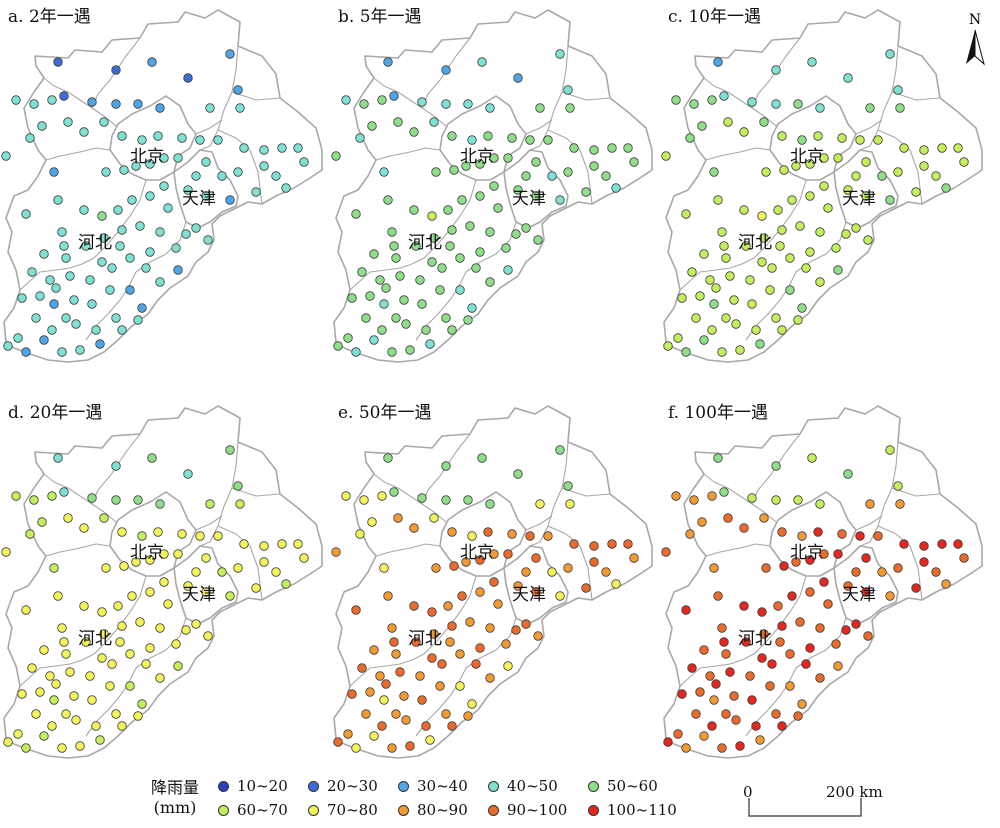 The height and width of the screenshot is (828, 1000). Describe the element at coordinates (859, 595) in the screenshot. I see `region-label-tianjin: 天津` at that location.